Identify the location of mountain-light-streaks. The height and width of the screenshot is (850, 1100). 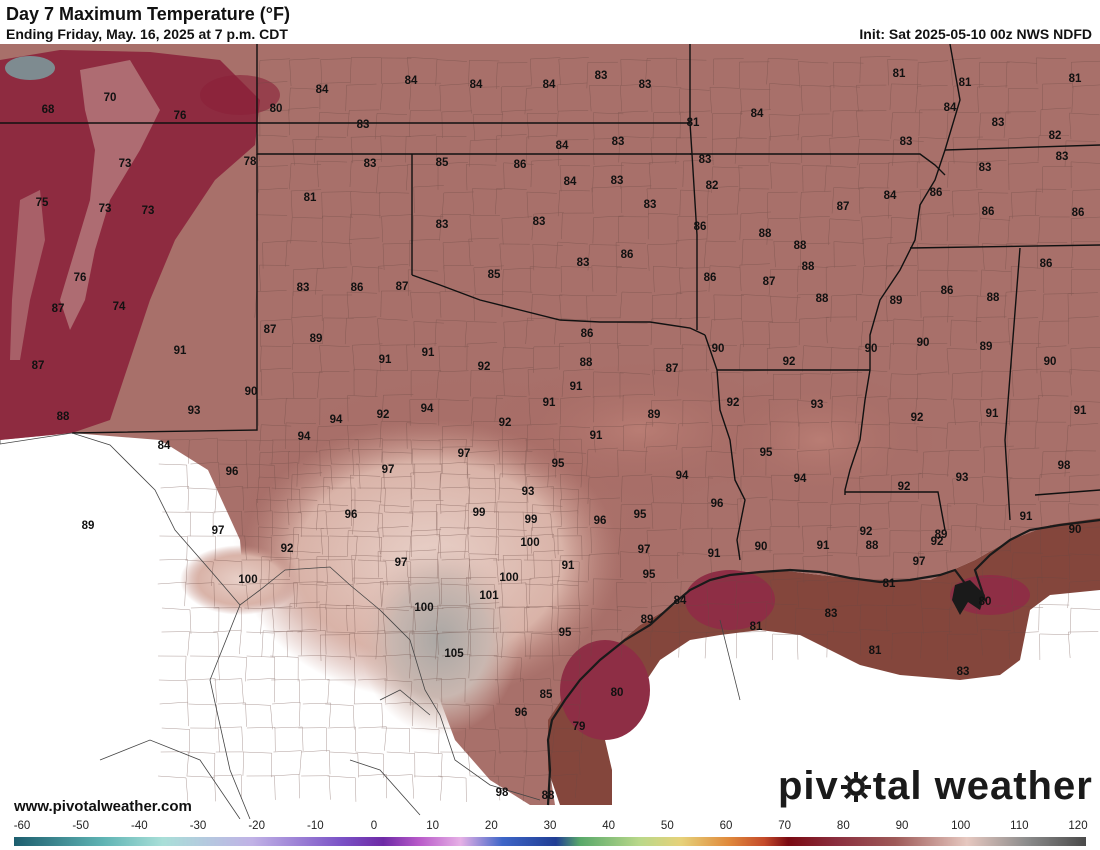
(110, 195).